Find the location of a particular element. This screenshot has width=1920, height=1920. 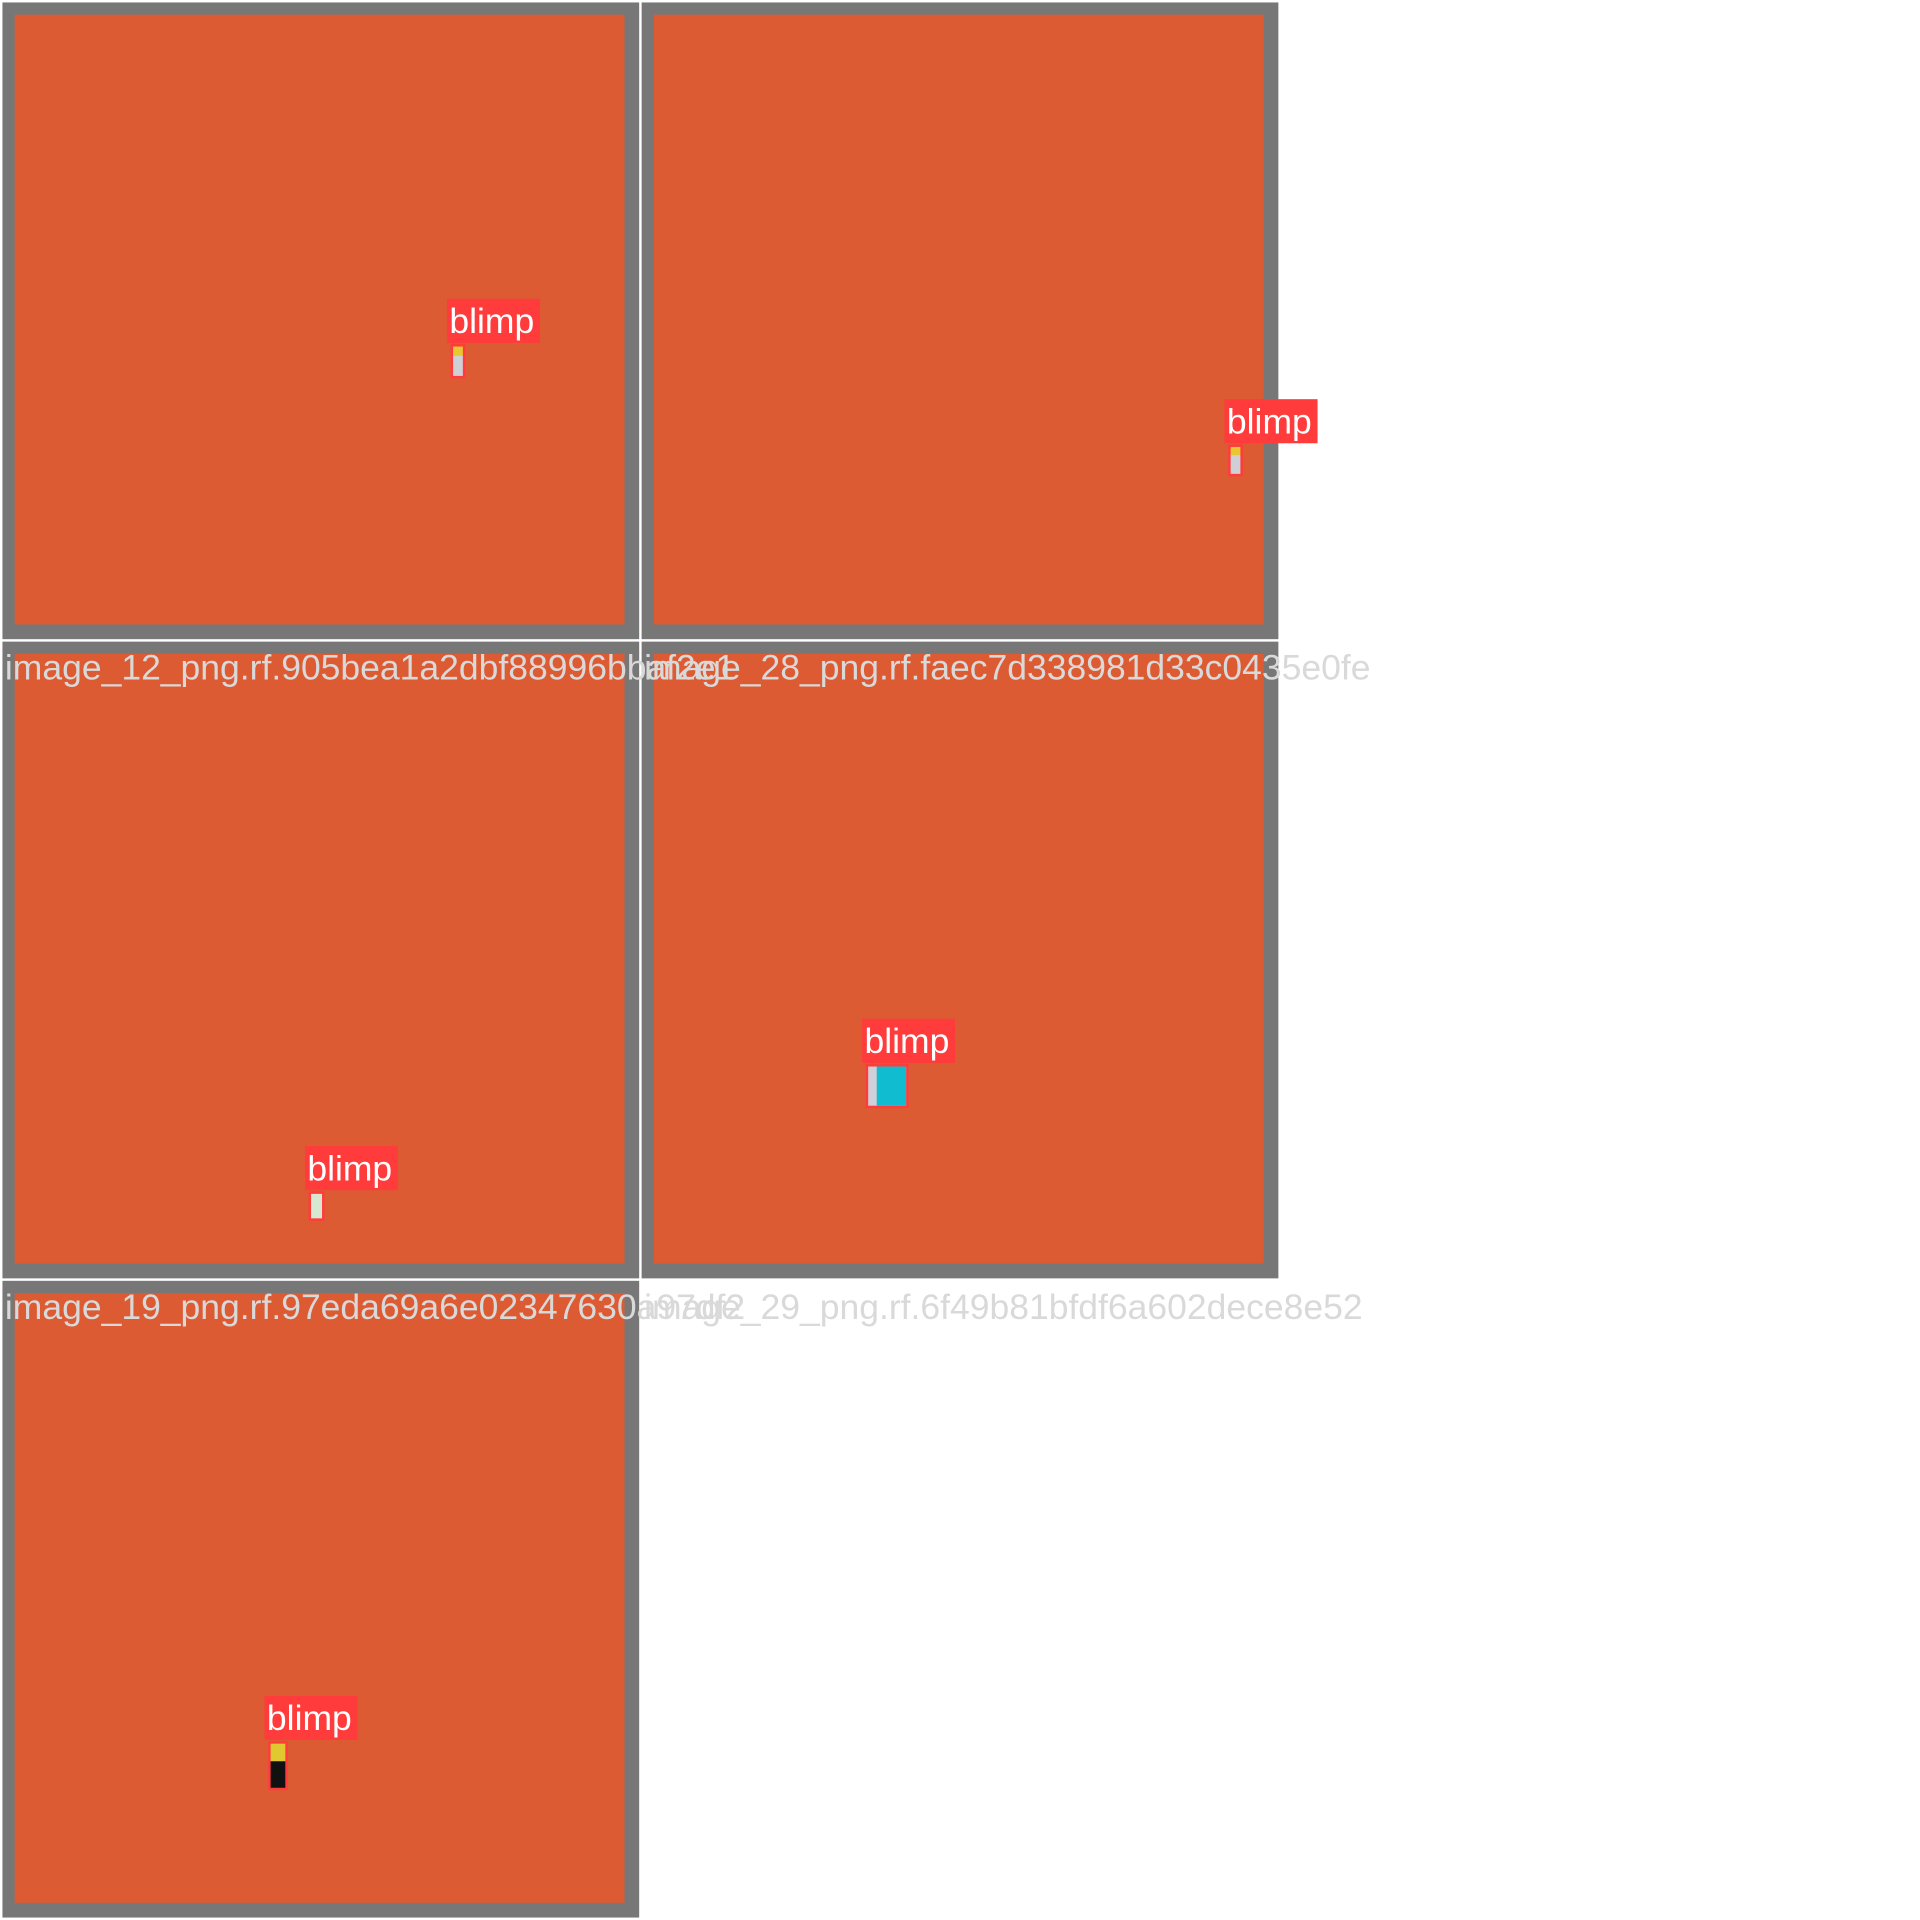

image-caption: image_12_png.rf.905bea1a2dbf88996bbaf2e1 is located at coordinates (370, 668).